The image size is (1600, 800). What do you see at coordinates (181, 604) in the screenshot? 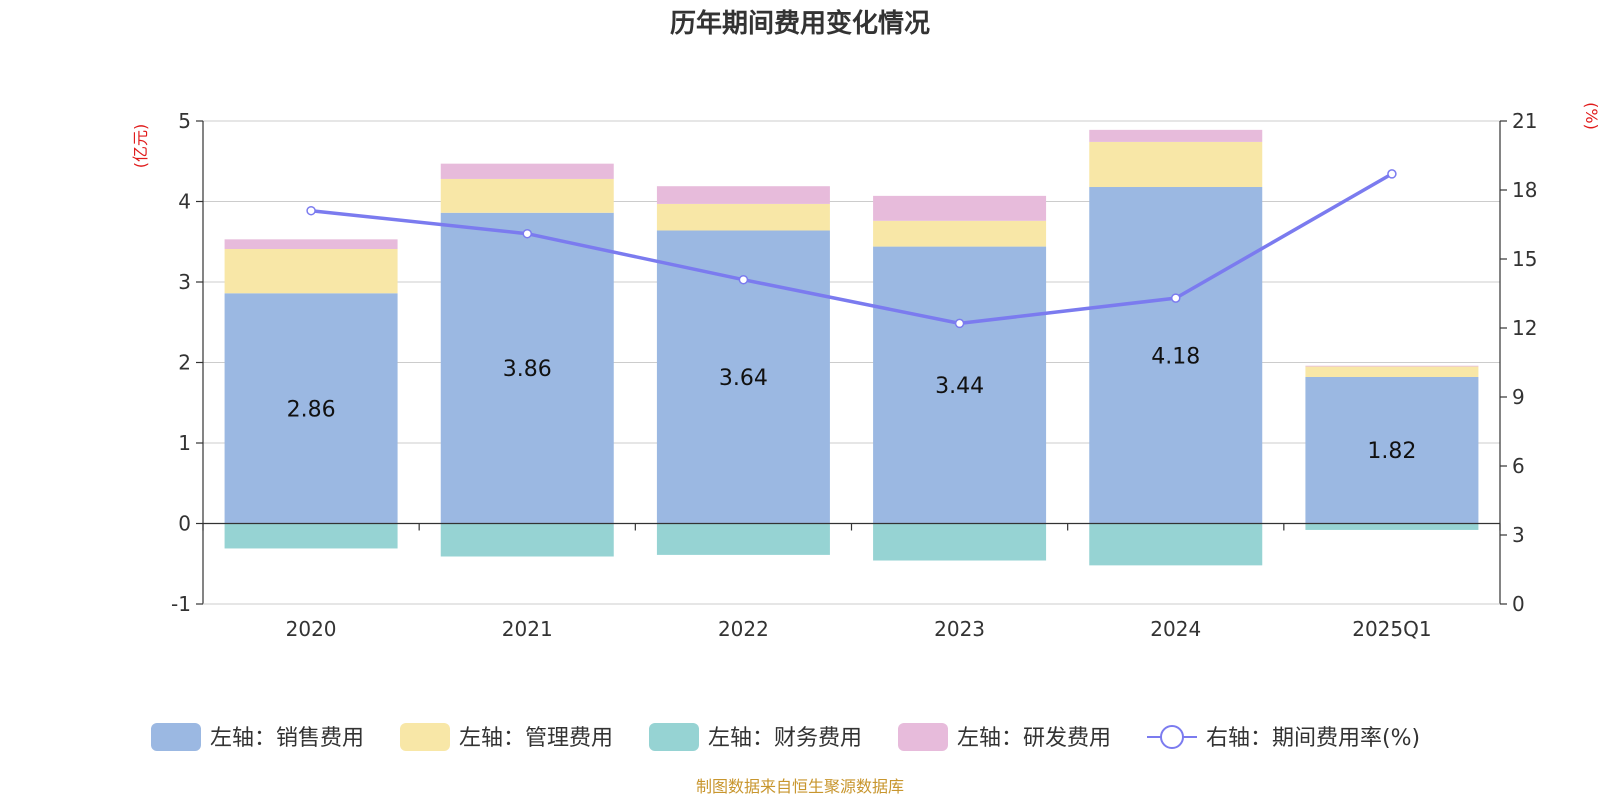
I see `left-tick-label: -1` at bounding box center [181, 604].